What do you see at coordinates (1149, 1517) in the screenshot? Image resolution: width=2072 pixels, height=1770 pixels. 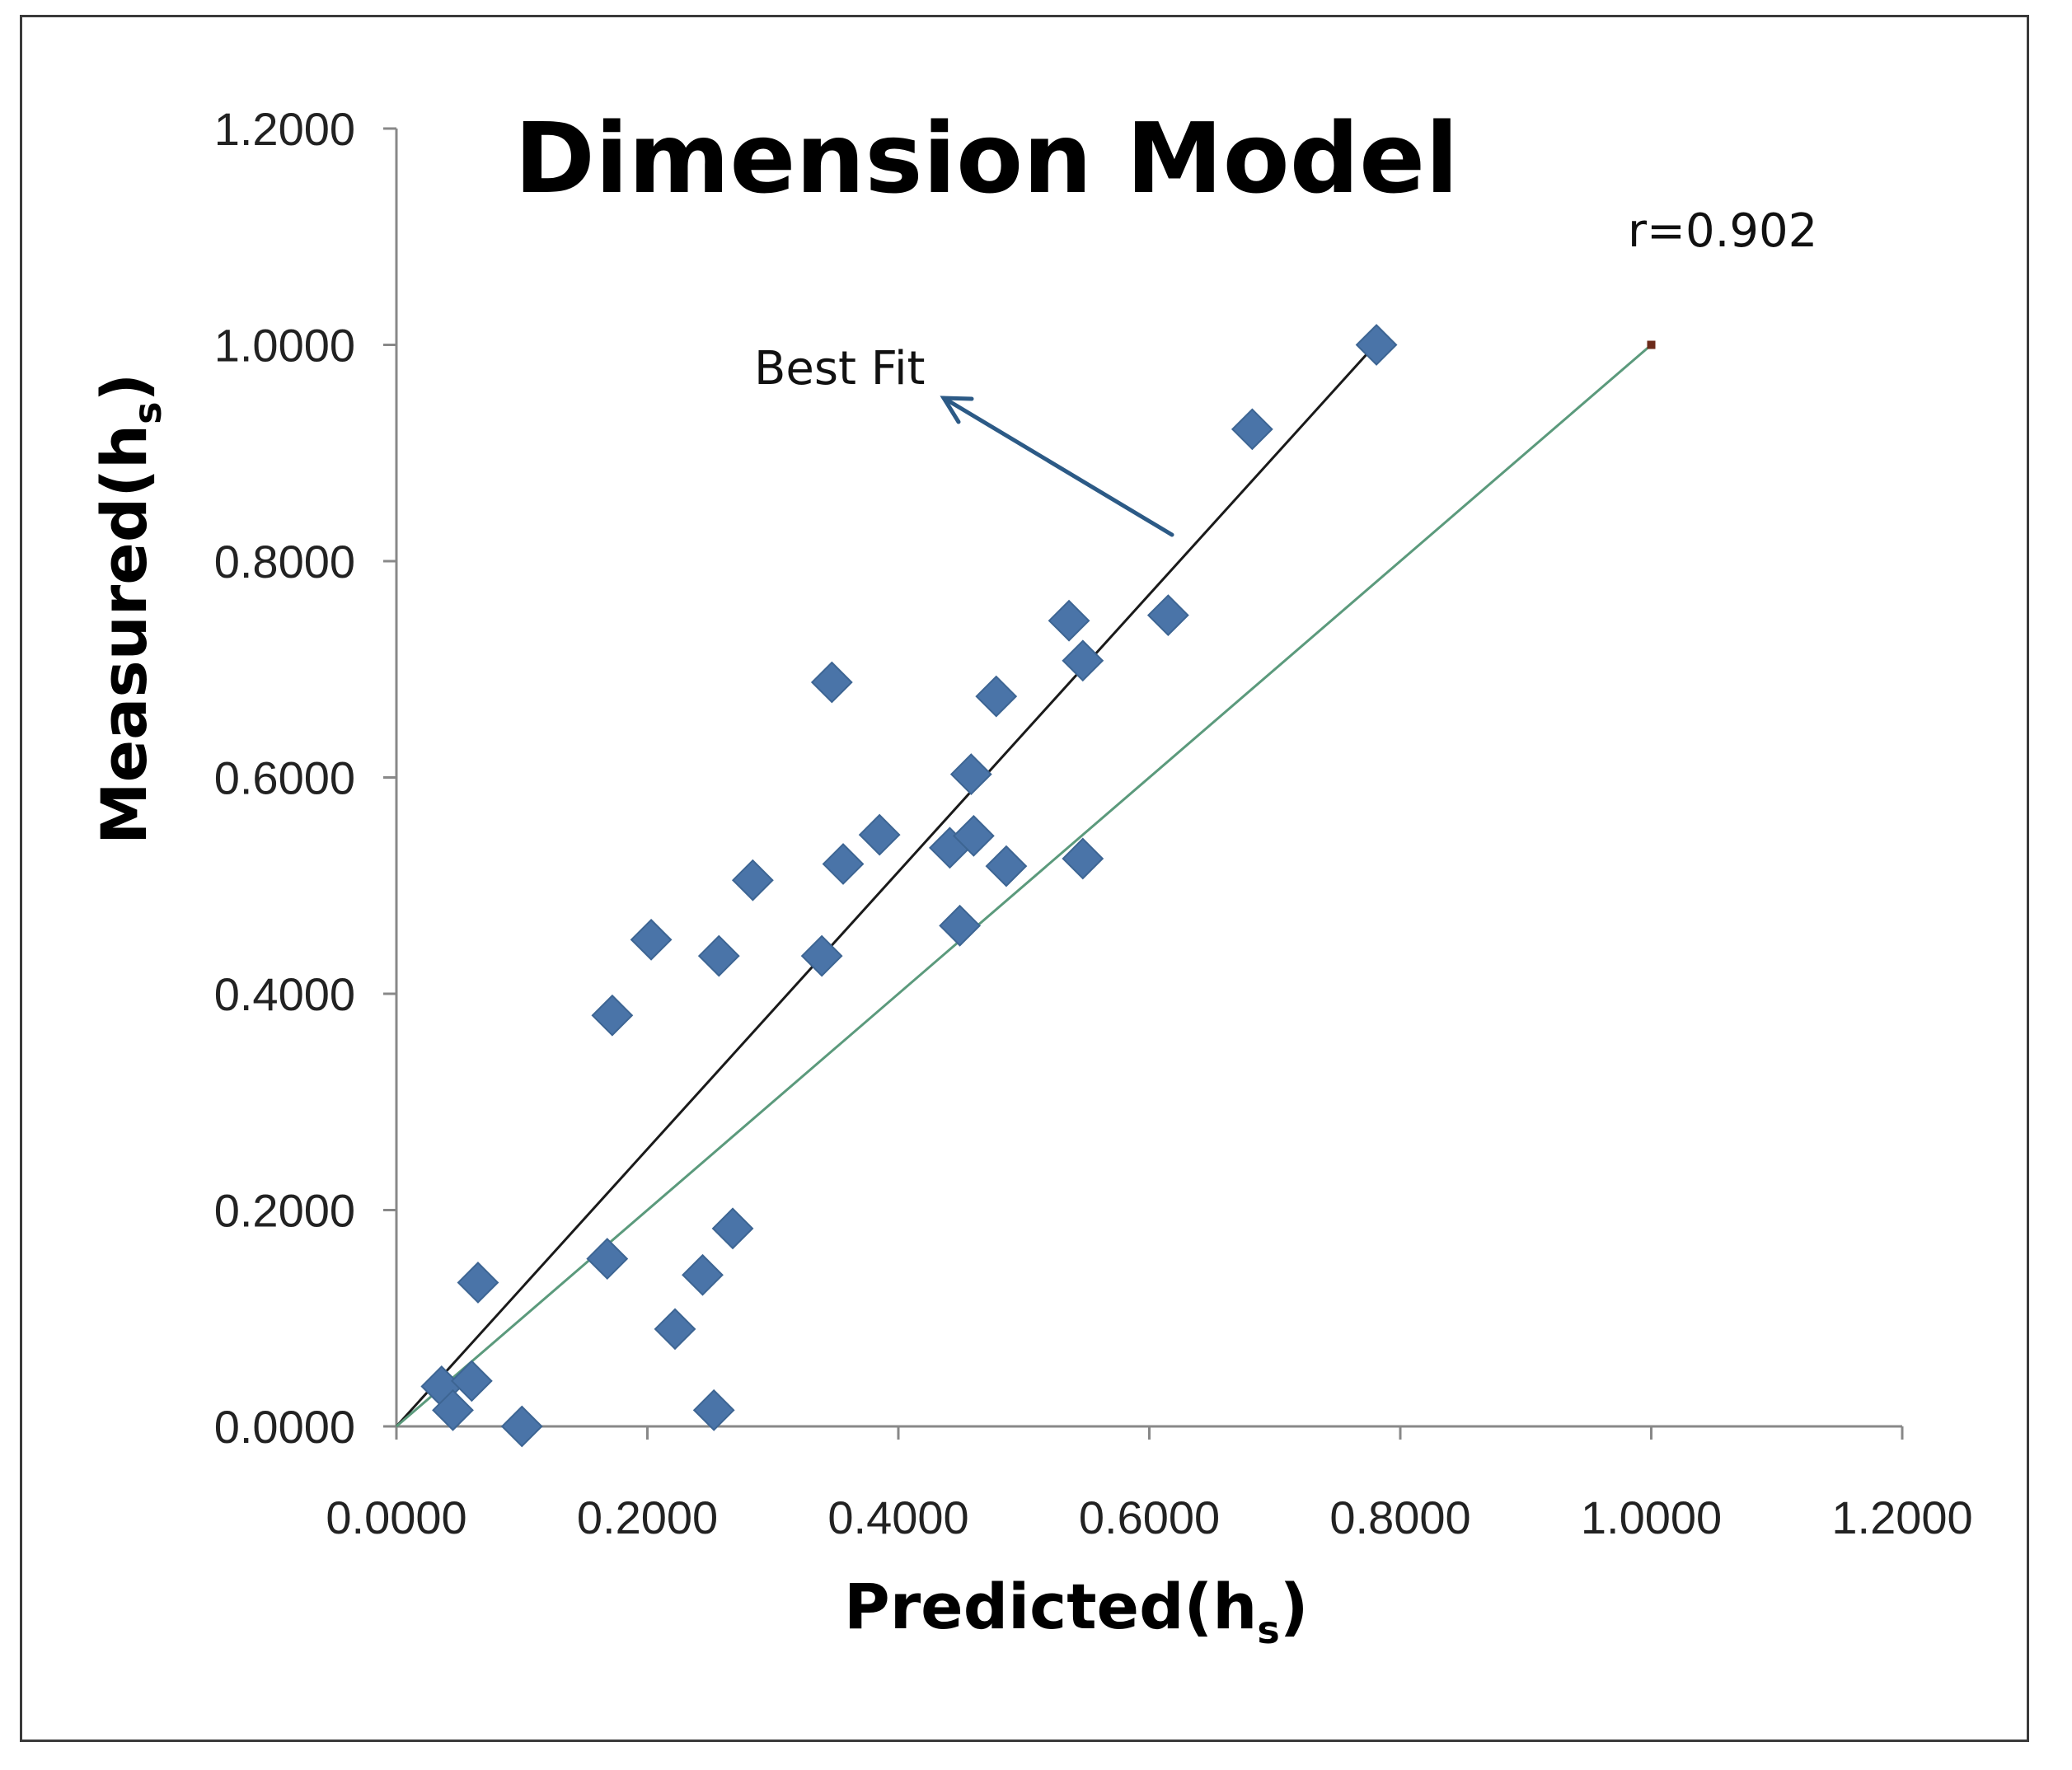 I see `x-tick-label: 0.6000` at bounding box center [1149, 1517].